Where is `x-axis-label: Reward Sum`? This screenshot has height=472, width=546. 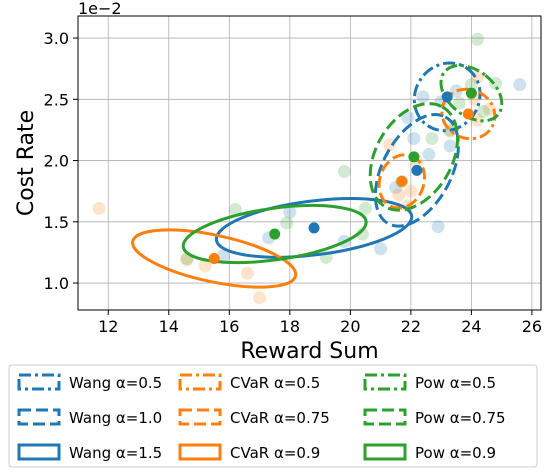
x-axis-label: Reward Sum is located at coordinates (309, 351).